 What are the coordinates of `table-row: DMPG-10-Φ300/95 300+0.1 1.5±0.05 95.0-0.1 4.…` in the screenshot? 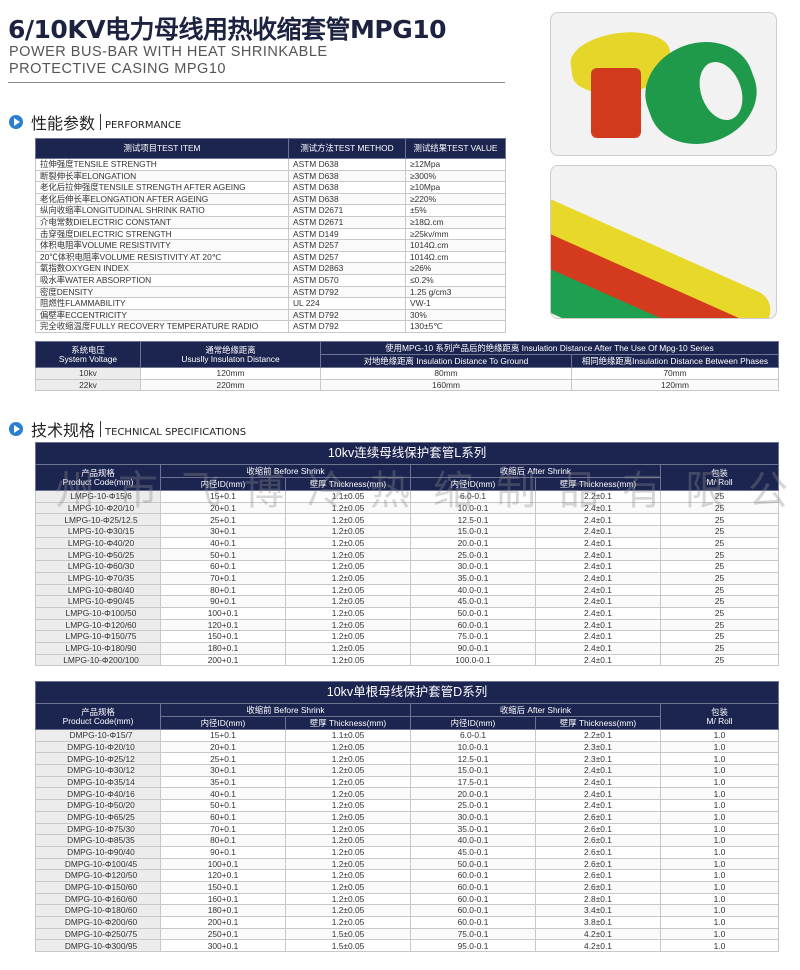 It's located at (407, 946).